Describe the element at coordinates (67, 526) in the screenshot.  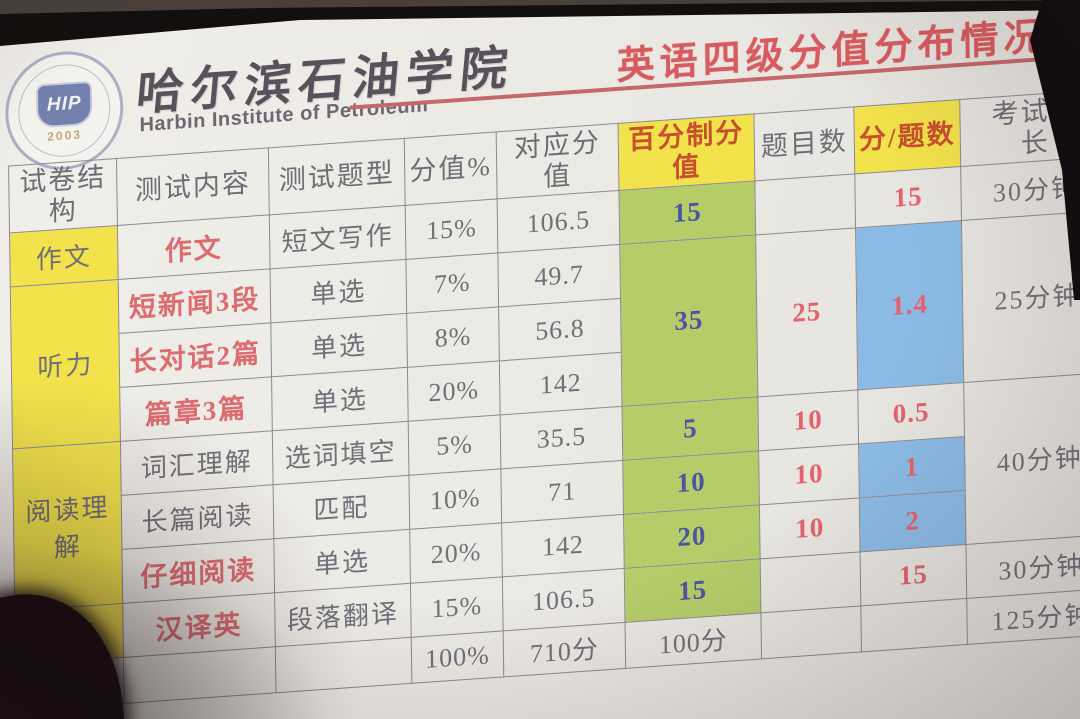
I see `table-cell: 阅读理解` at that location.